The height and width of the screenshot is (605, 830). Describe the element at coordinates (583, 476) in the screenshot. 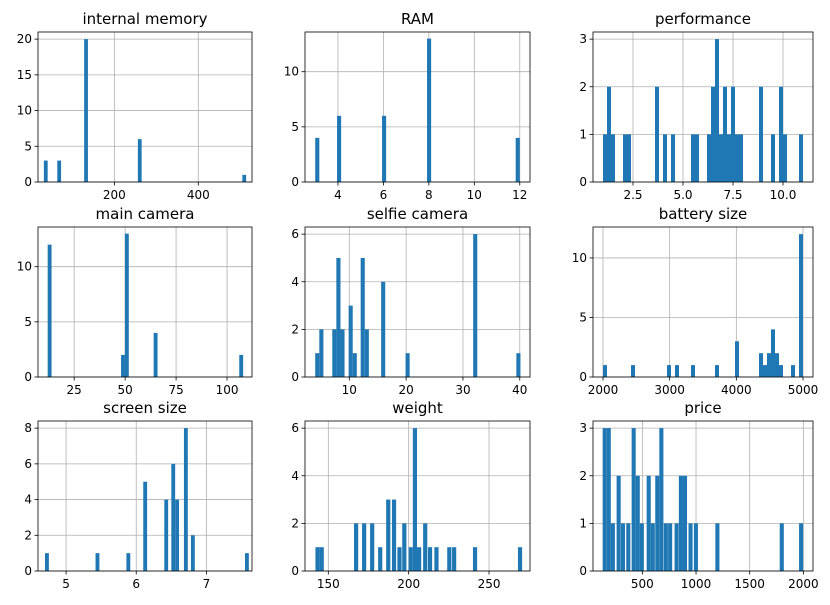

I see `y-tick-label: 2` at that location.